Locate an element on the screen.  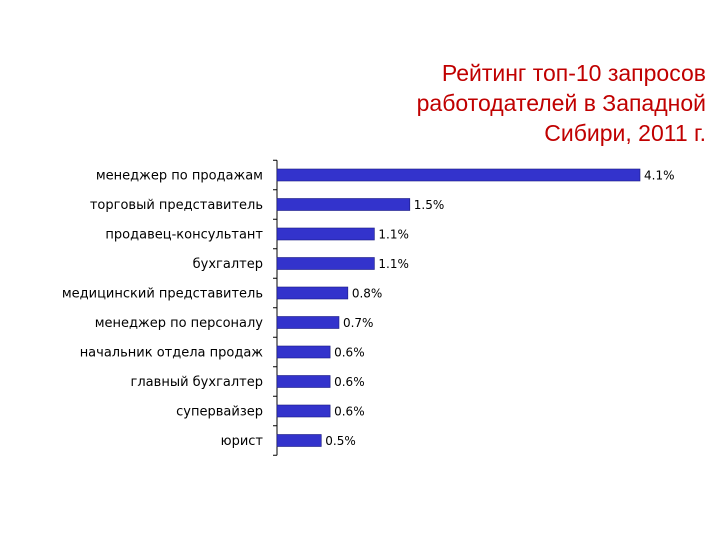
category-label: менеджер по персоналу is located at coordinates (179, 323).